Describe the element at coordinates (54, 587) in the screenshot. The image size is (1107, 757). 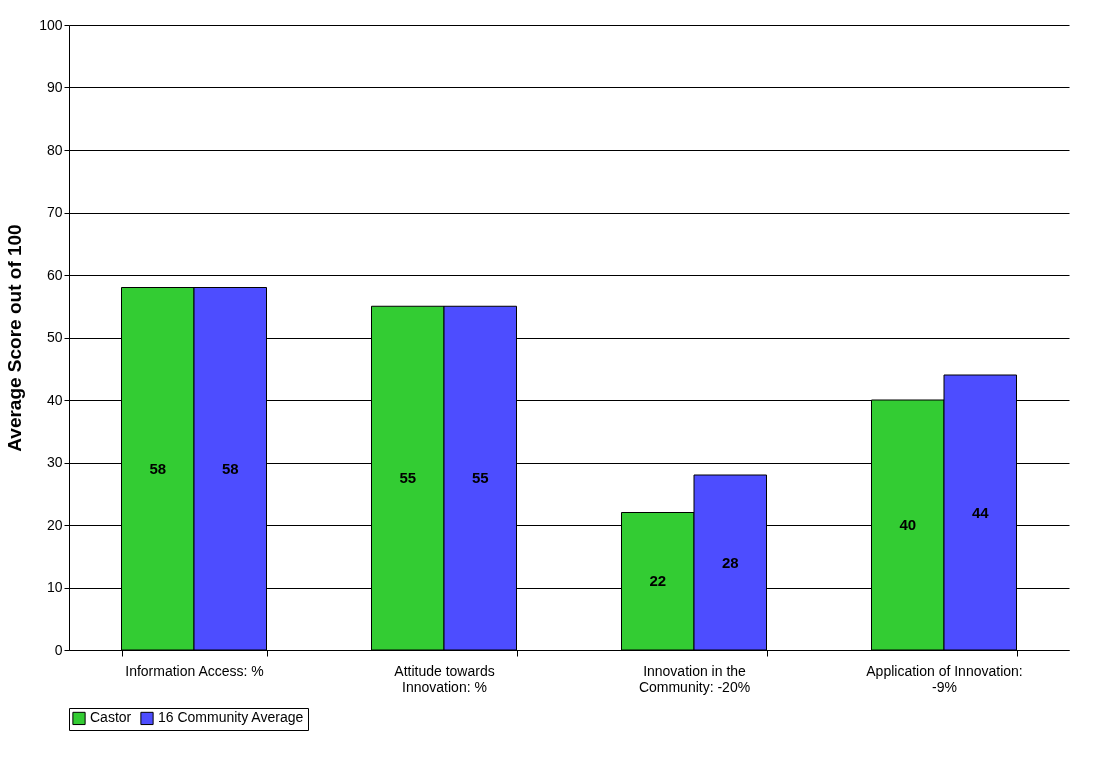
I see `y-tick-label: 10` at that location.